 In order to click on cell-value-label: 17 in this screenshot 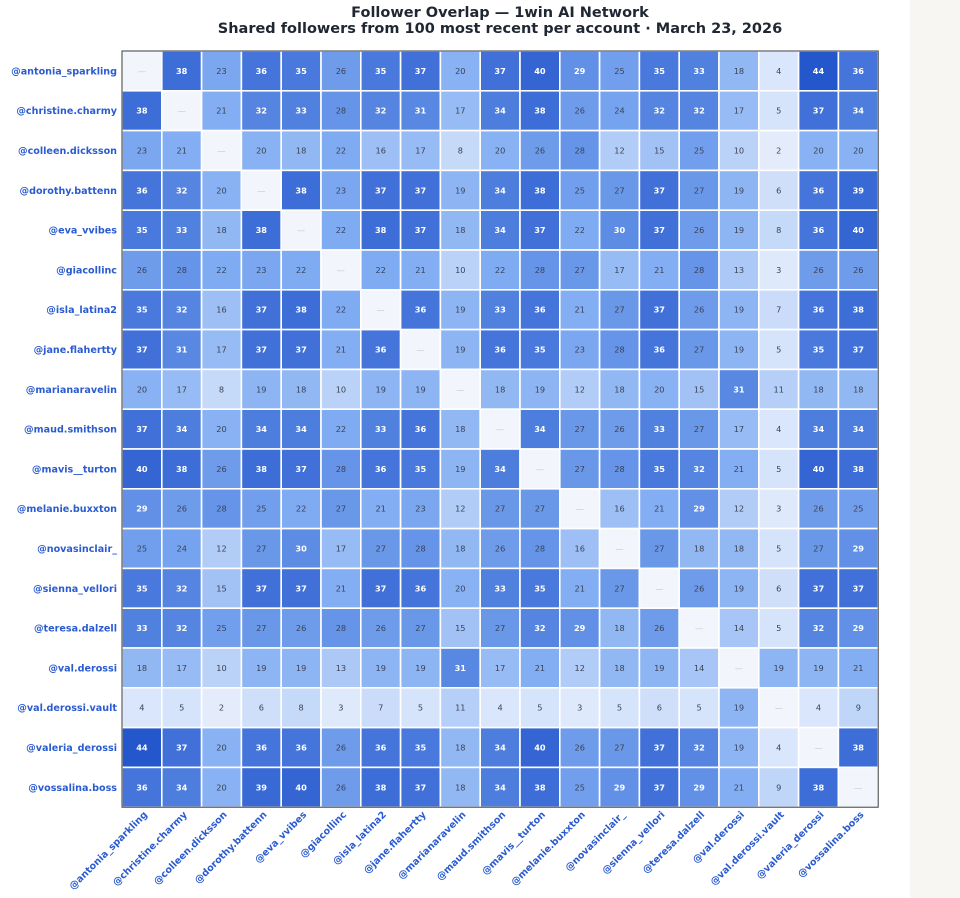, I will do `click(181, 668)`.